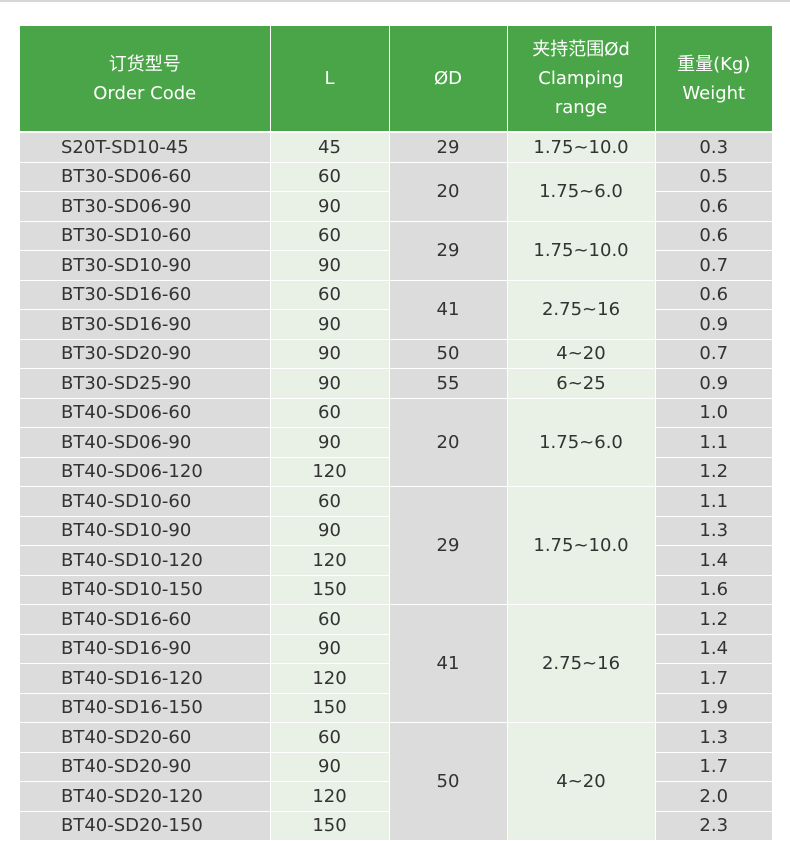 Image resolution: width=790 pixels, height=841 pixels. Describe the element at coordinates (448, 663) in the screenshot. I see `diameter-cell: 41` at that location.